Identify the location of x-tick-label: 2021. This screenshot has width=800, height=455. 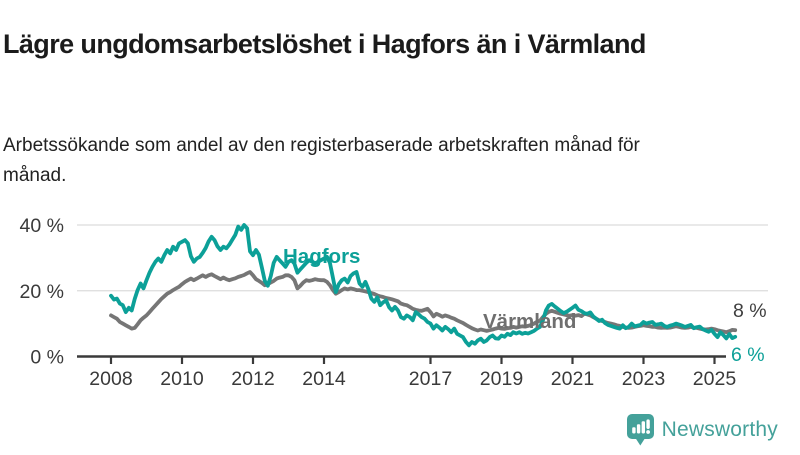
(572, 379).